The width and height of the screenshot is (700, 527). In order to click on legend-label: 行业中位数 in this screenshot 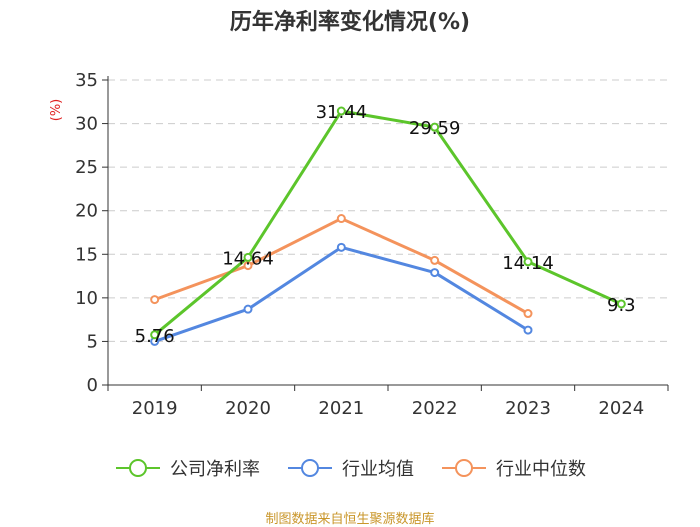, I will do `click(541, 469)`.